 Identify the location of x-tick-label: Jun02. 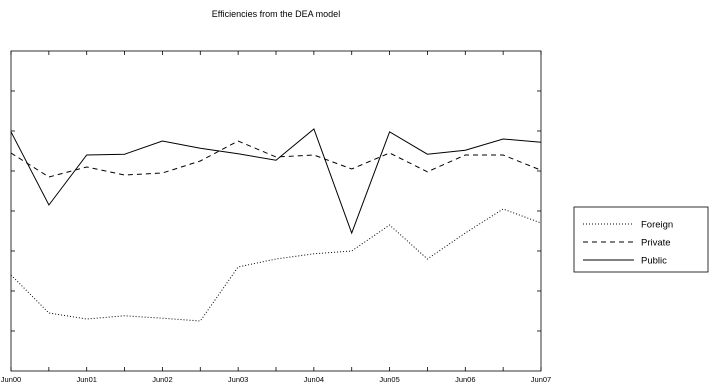
(162, 379).